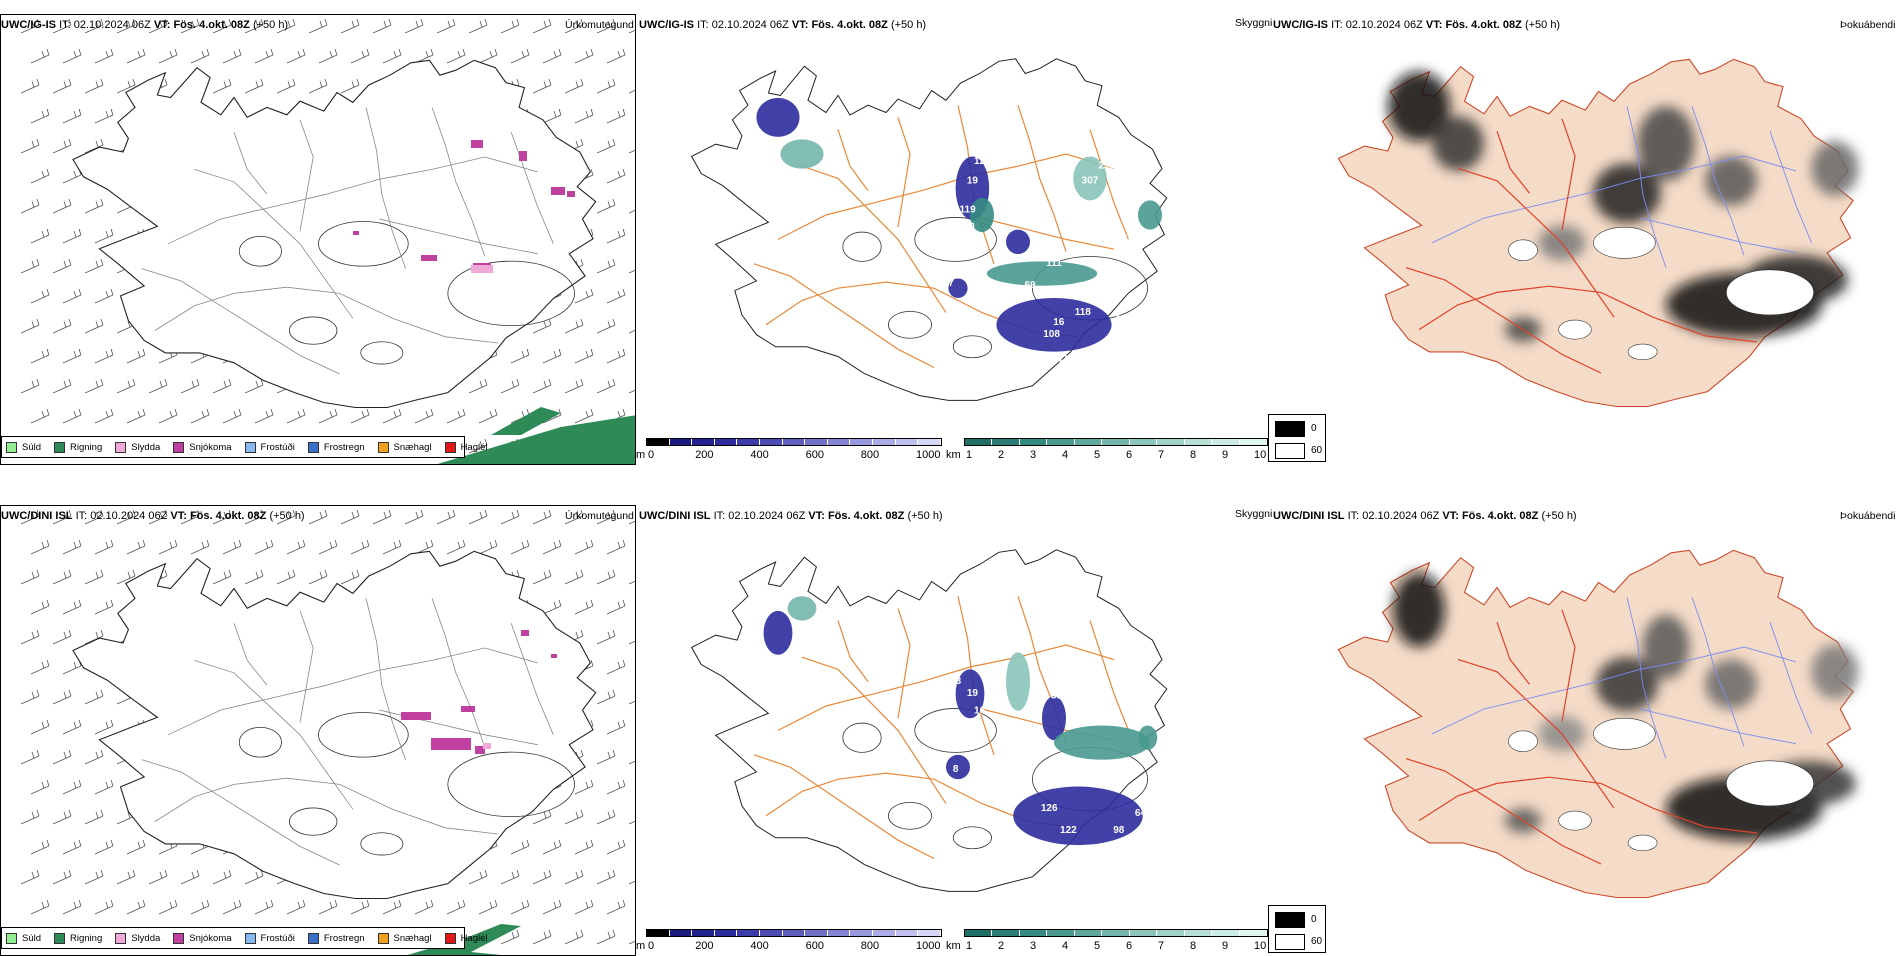 This screenshot has height=956, width=1900. I want to click on colorbar-tick: 0, so click(651, 946).